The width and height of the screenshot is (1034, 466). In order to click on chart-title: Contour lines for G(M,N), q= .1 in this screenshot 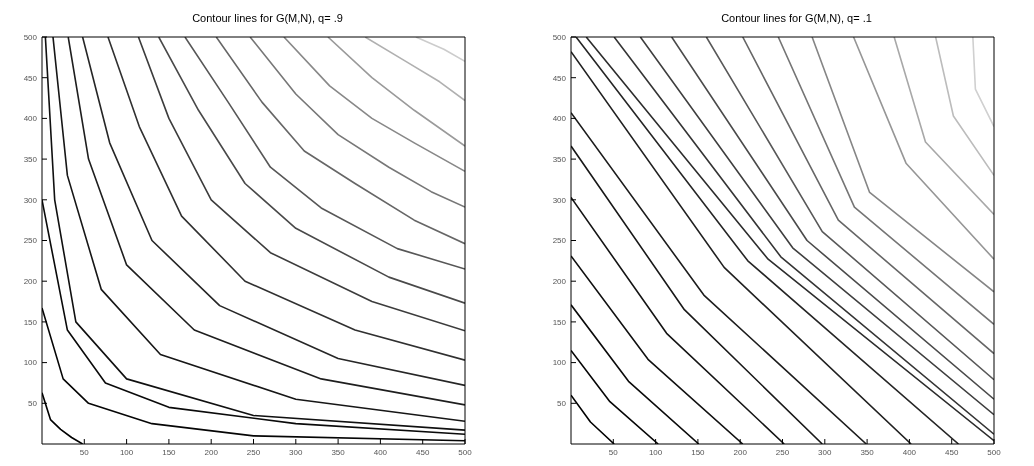, I will do `click(796, 18)`.